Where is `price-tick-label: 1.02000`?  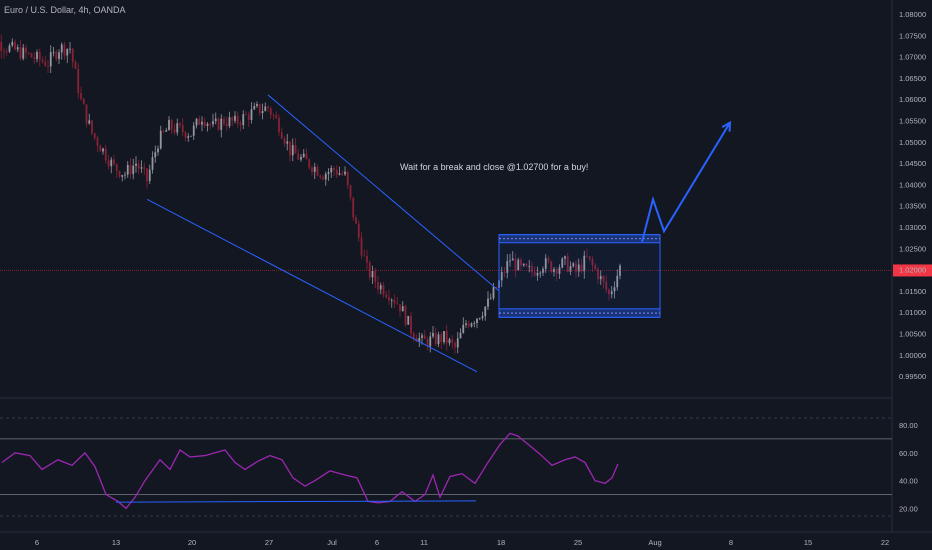
price-tick-label: 1.02000 is located at coordinates (912, 270).